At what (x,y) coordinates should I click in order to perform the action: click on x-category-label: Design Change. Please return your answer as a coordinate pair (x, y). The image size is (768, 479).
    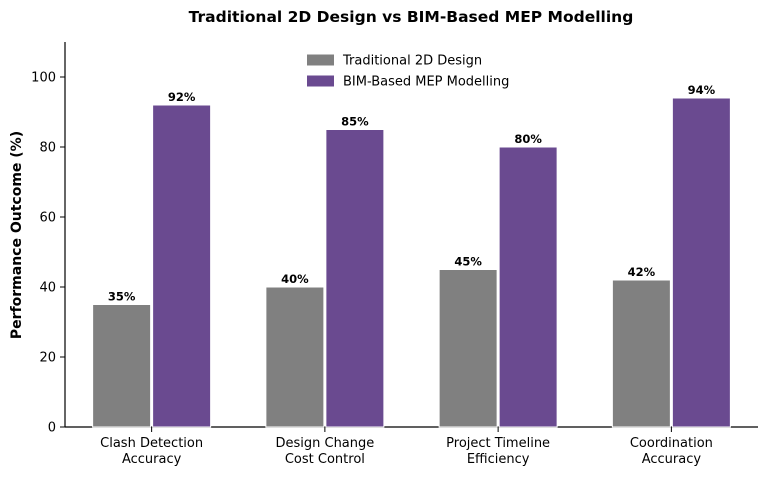
    Looking at the image, I should click on (324, 443).